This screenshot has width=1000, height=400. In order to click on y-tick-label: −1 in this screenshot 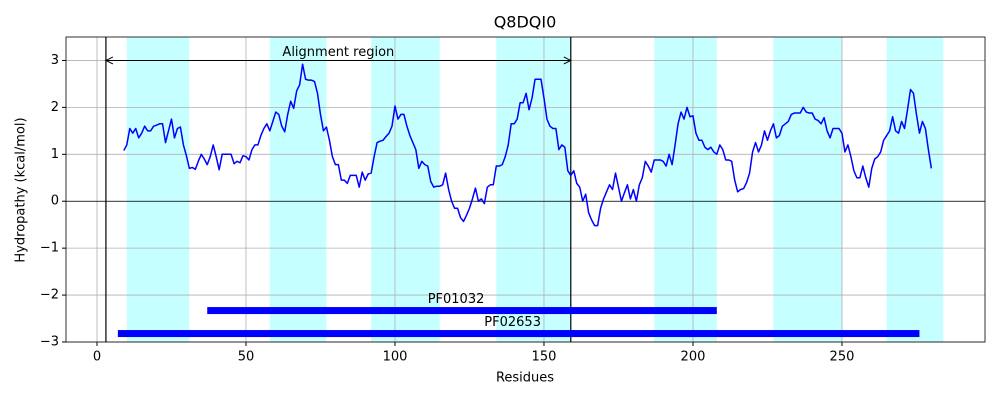, I will do `click(49, 248)`.